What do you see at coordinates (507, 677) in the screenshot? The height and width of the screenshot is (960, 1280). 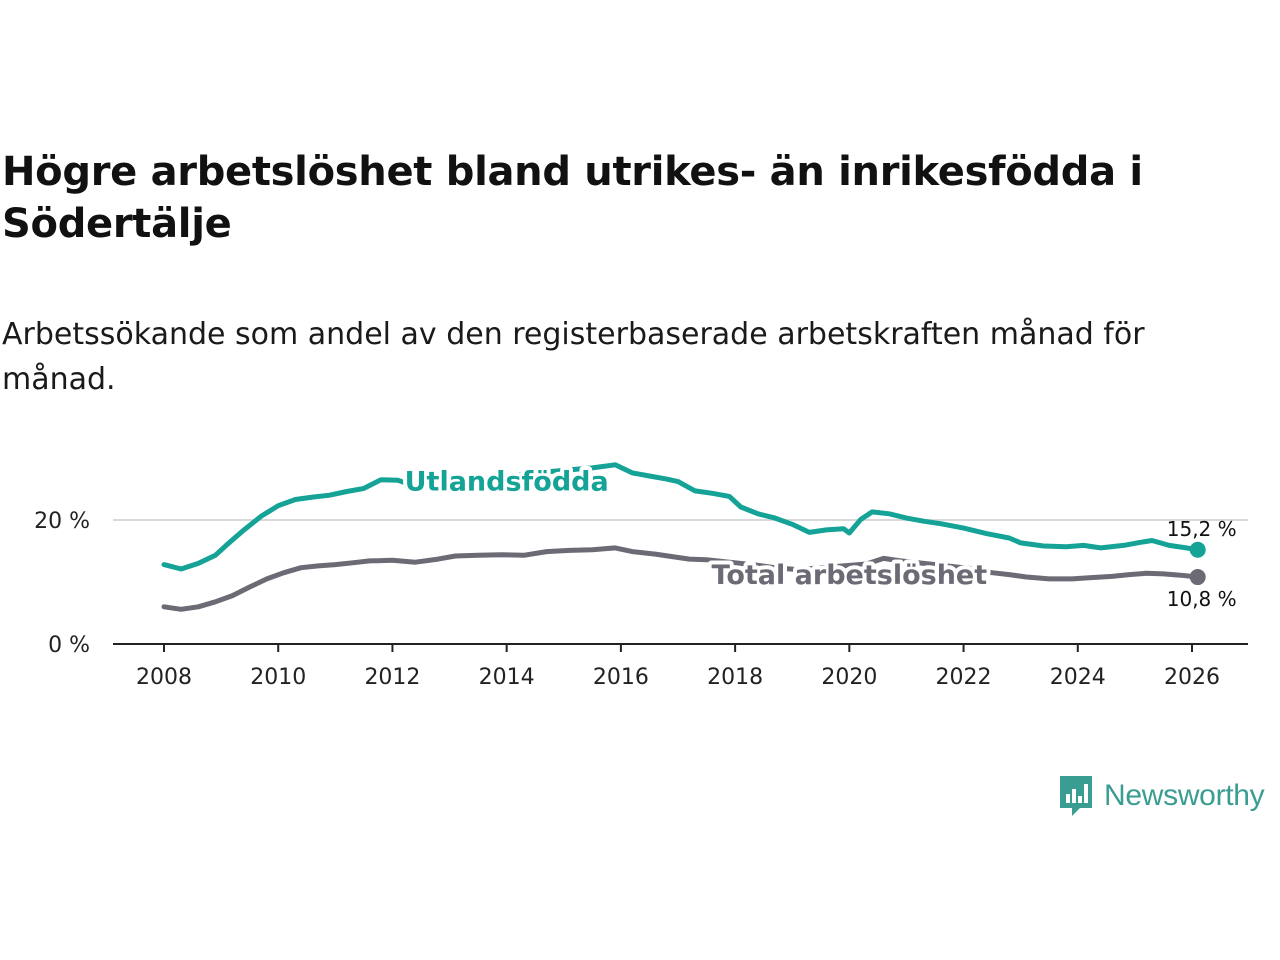 I see `x-tick-label: 2014` at bounding box center [507, 677].